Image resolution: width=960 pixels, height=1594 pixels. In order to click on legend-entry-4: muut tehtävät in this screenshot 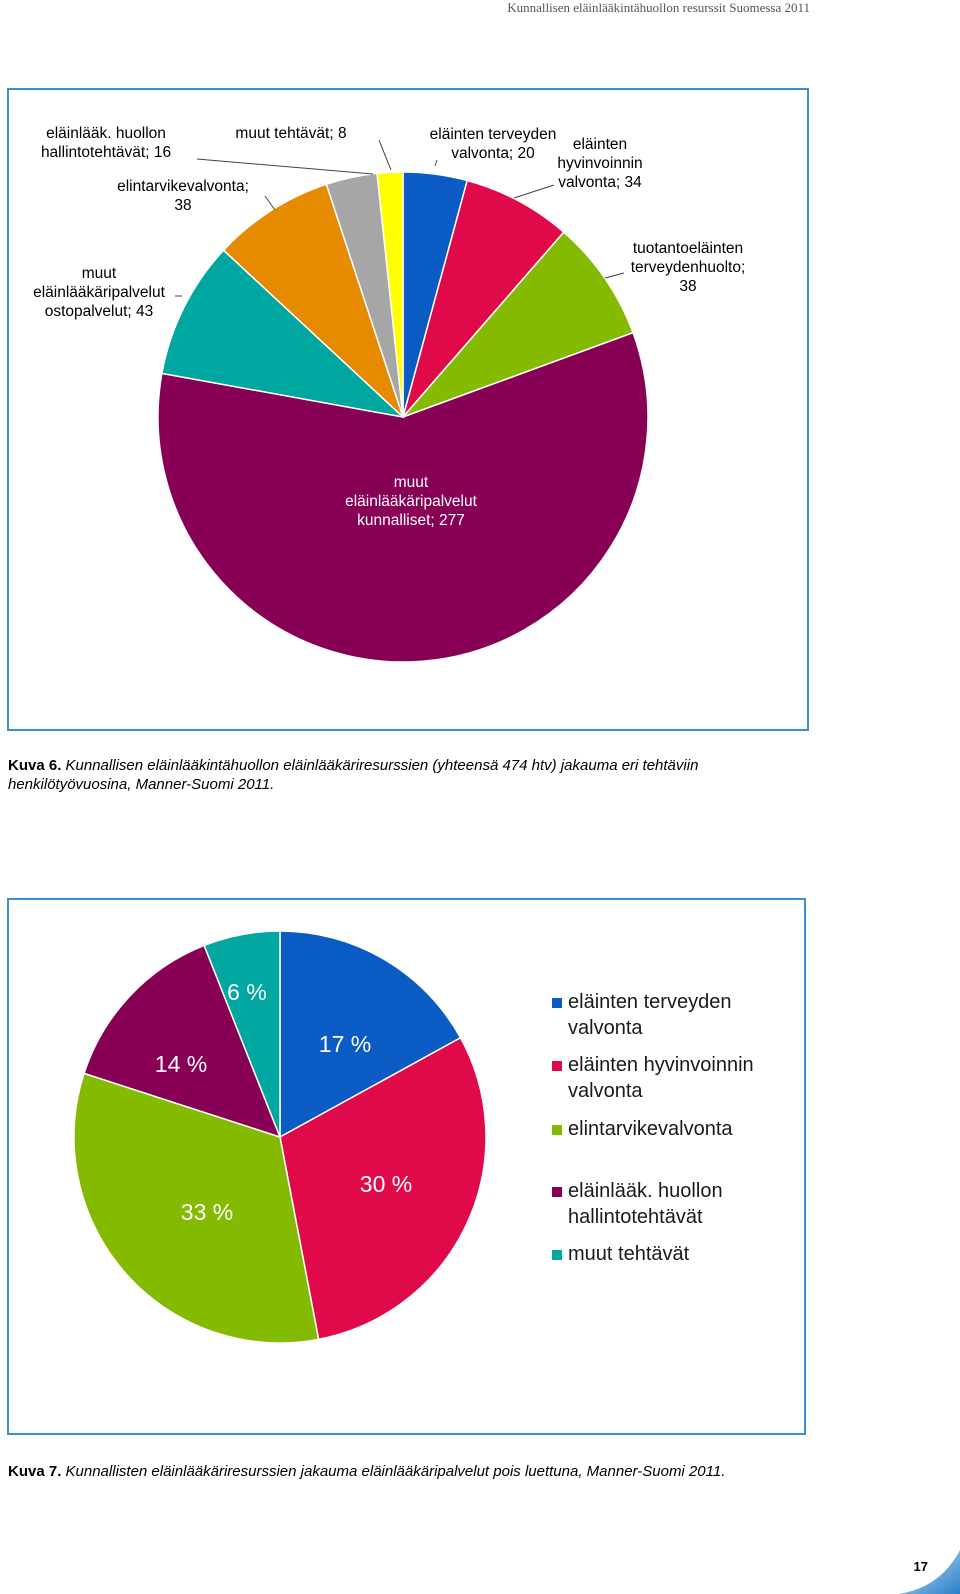, I will do `click(629, 1254)`.